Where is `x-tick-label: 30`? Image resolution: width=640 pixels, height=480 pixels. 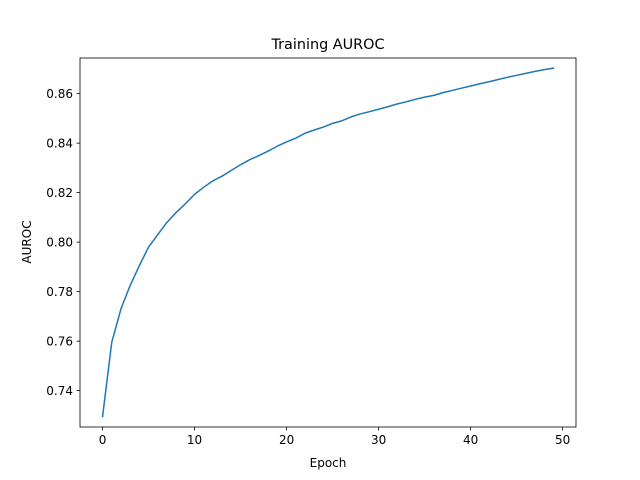 x-tick-label: 30 is located at coordinates (378, 440).